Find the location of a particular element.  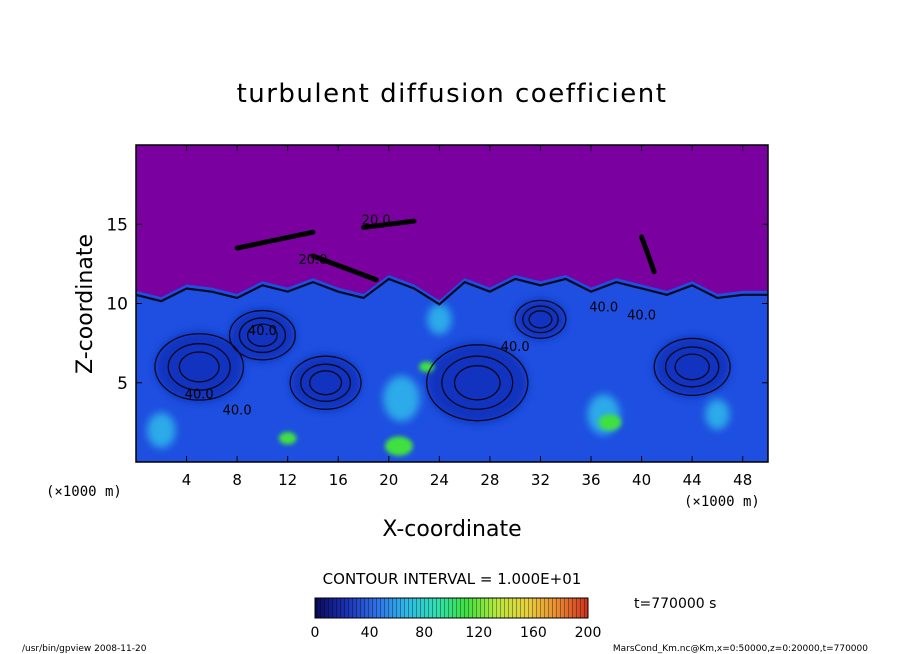

y-tick-label: 15 is located at coordinates (117, 225).